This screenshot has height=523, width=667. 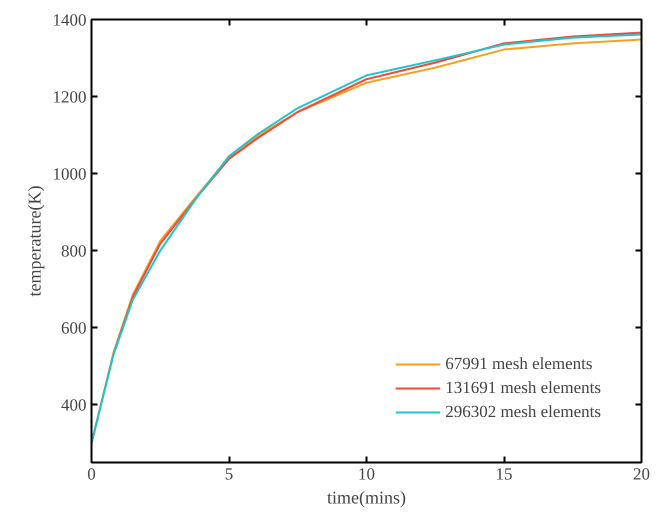 I want to click on y-tick-label: 400, so click(x=73, y=405).